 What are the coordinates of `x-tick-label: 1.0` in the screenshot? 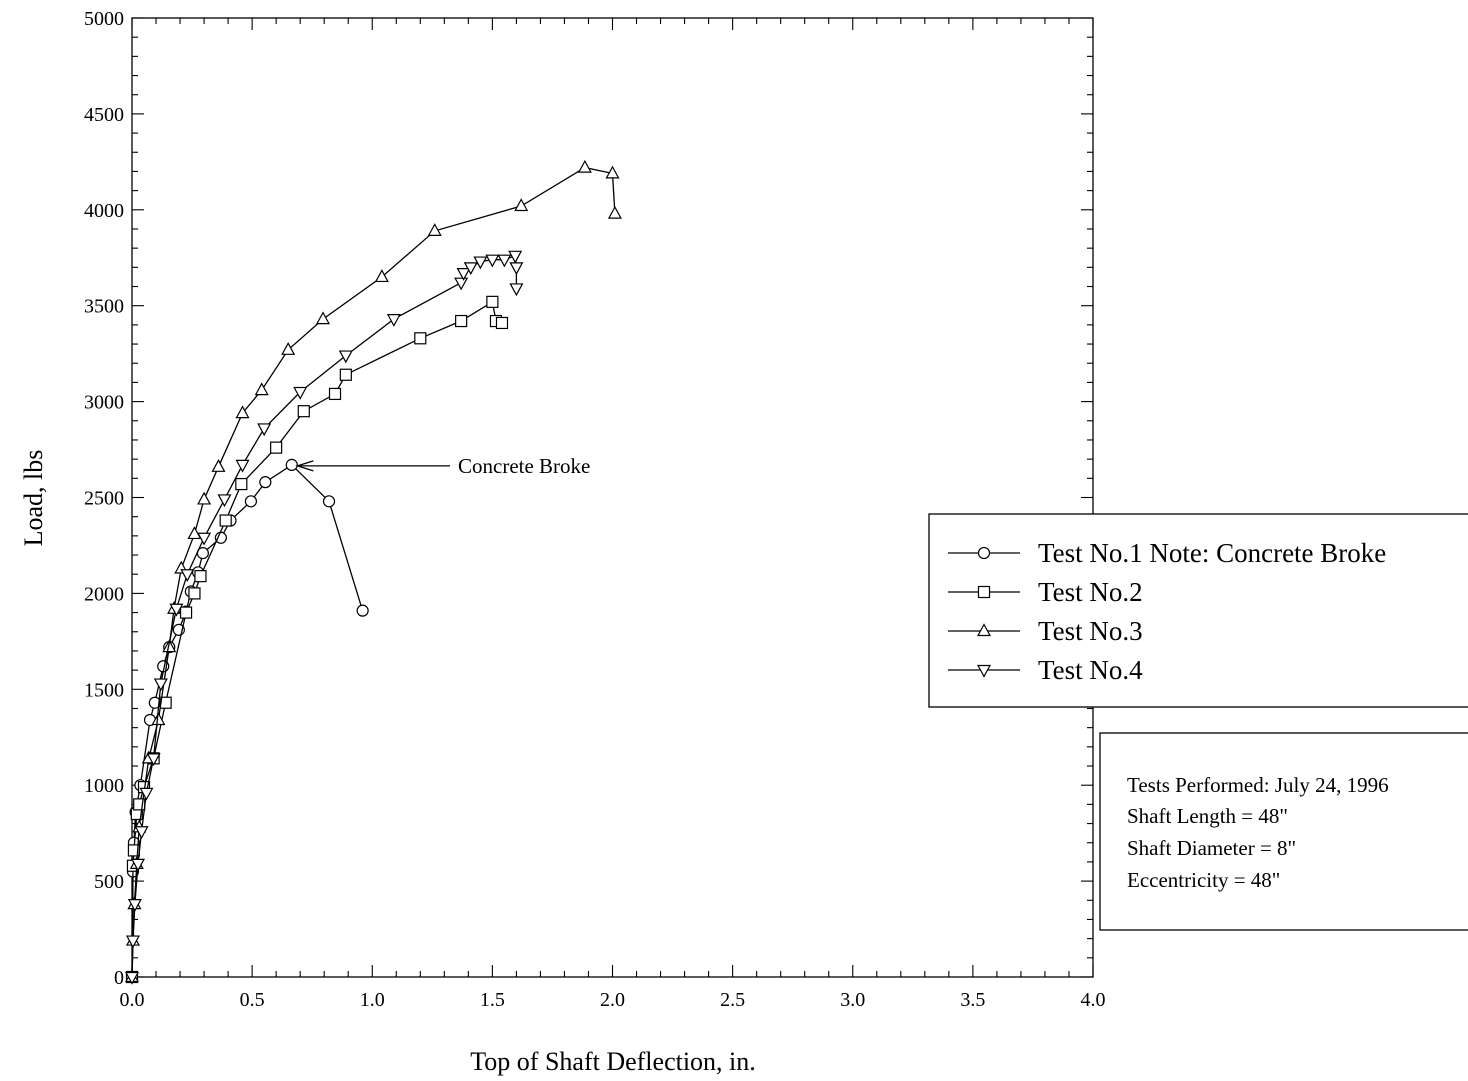 It's located at (372, 1000).